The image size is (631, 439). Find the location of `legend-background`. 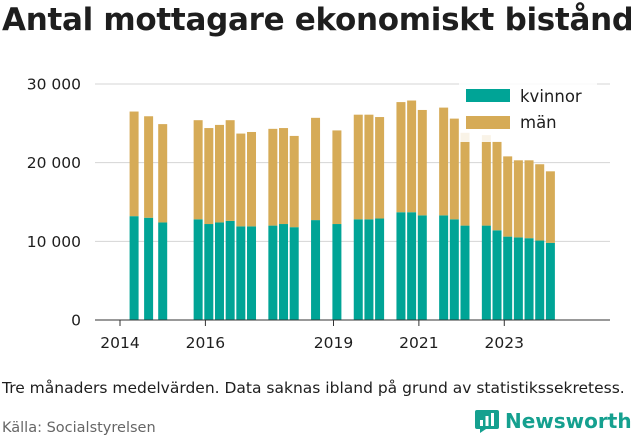

legend-background is located at coordinates (528, 109).